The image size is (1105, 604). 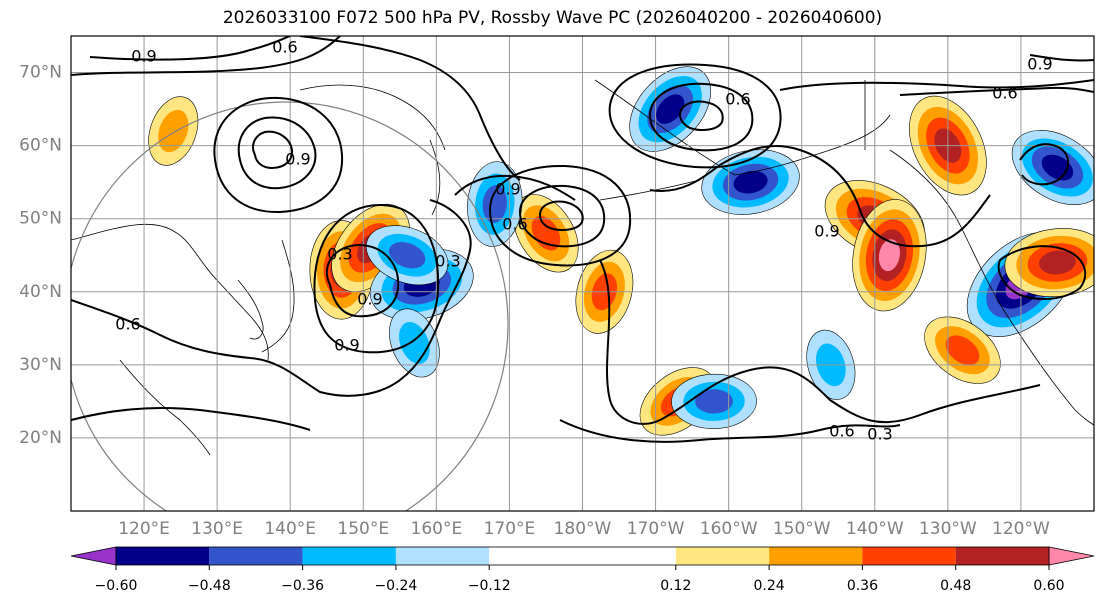 What do you see at coordinates (991, 287) in the screenshot?
I see `coastline-north-america` at bounding box center [991, 287].